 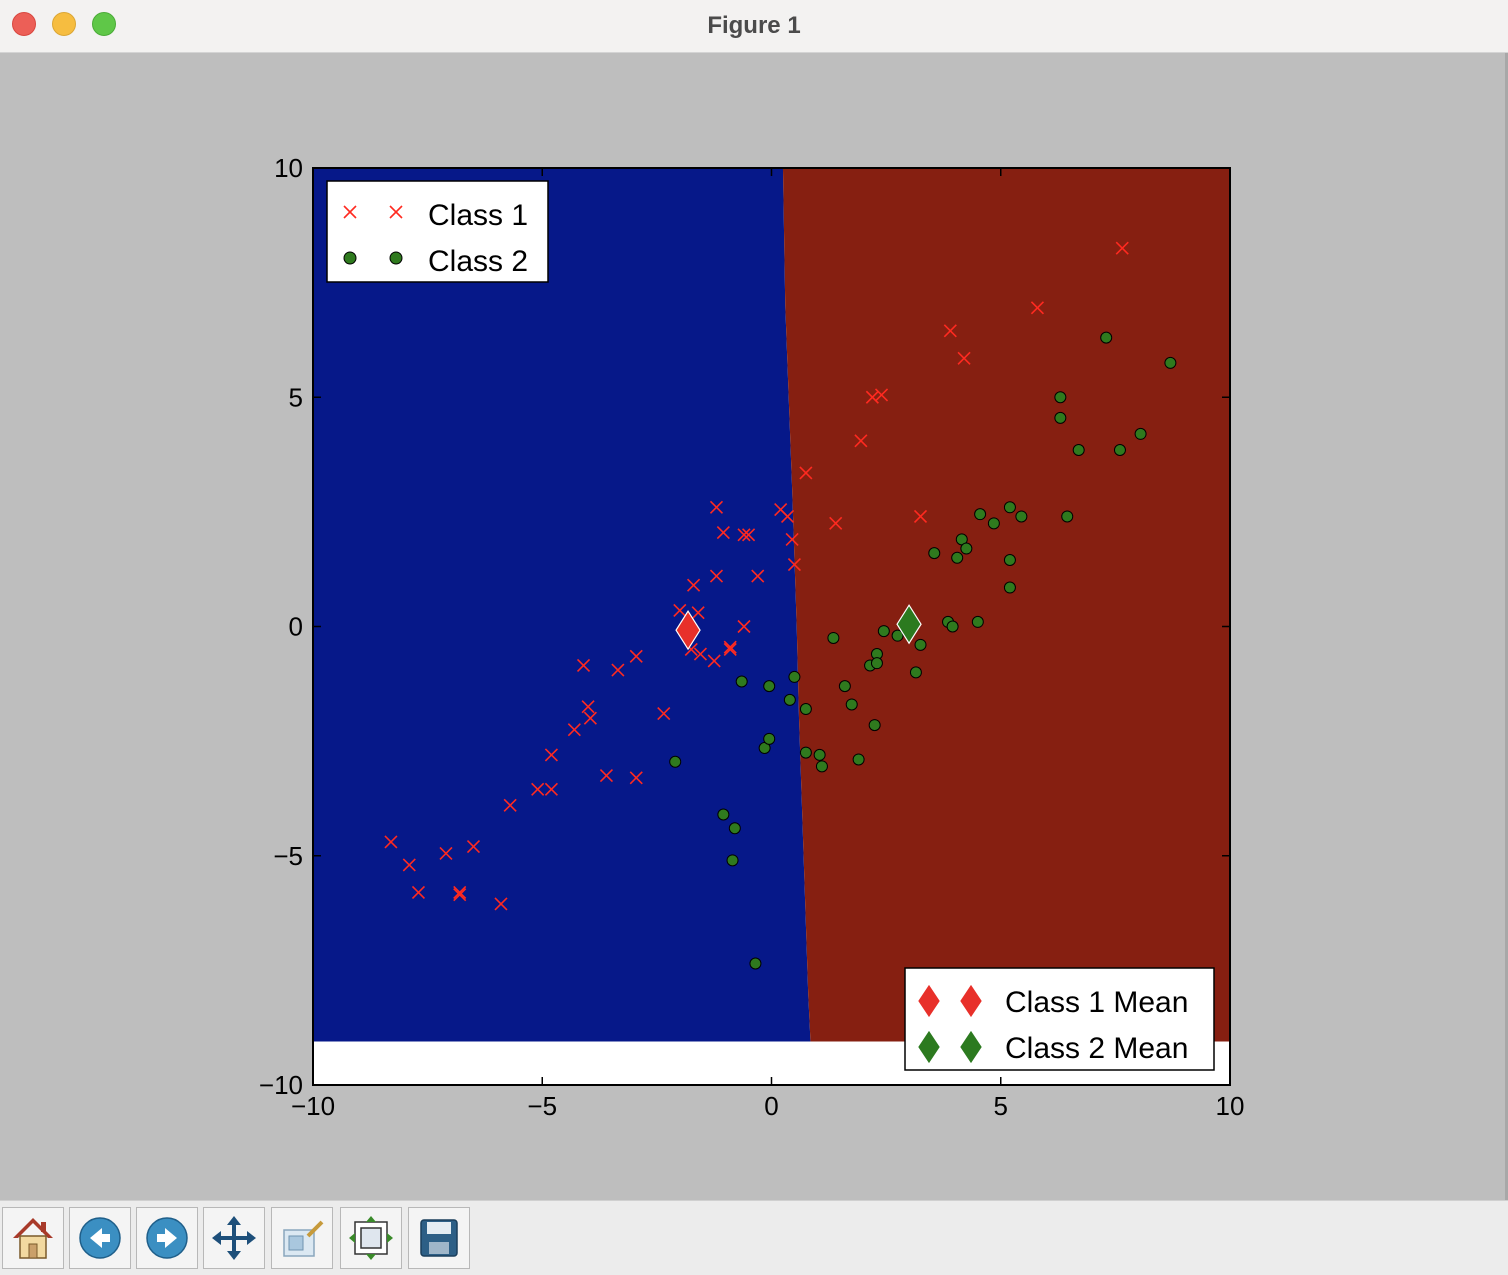 I want to click on forward-icon, so click(x=167, y=1238).